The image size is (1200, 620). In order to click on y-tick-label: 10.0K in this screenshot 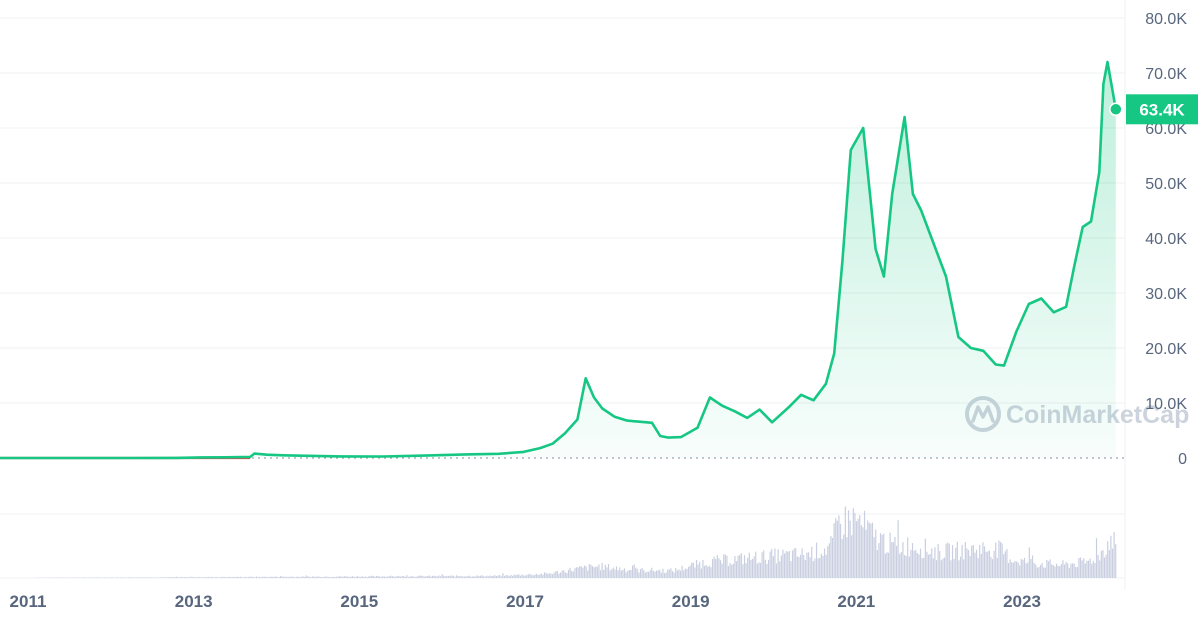, I will do `click(1166, 404)`.